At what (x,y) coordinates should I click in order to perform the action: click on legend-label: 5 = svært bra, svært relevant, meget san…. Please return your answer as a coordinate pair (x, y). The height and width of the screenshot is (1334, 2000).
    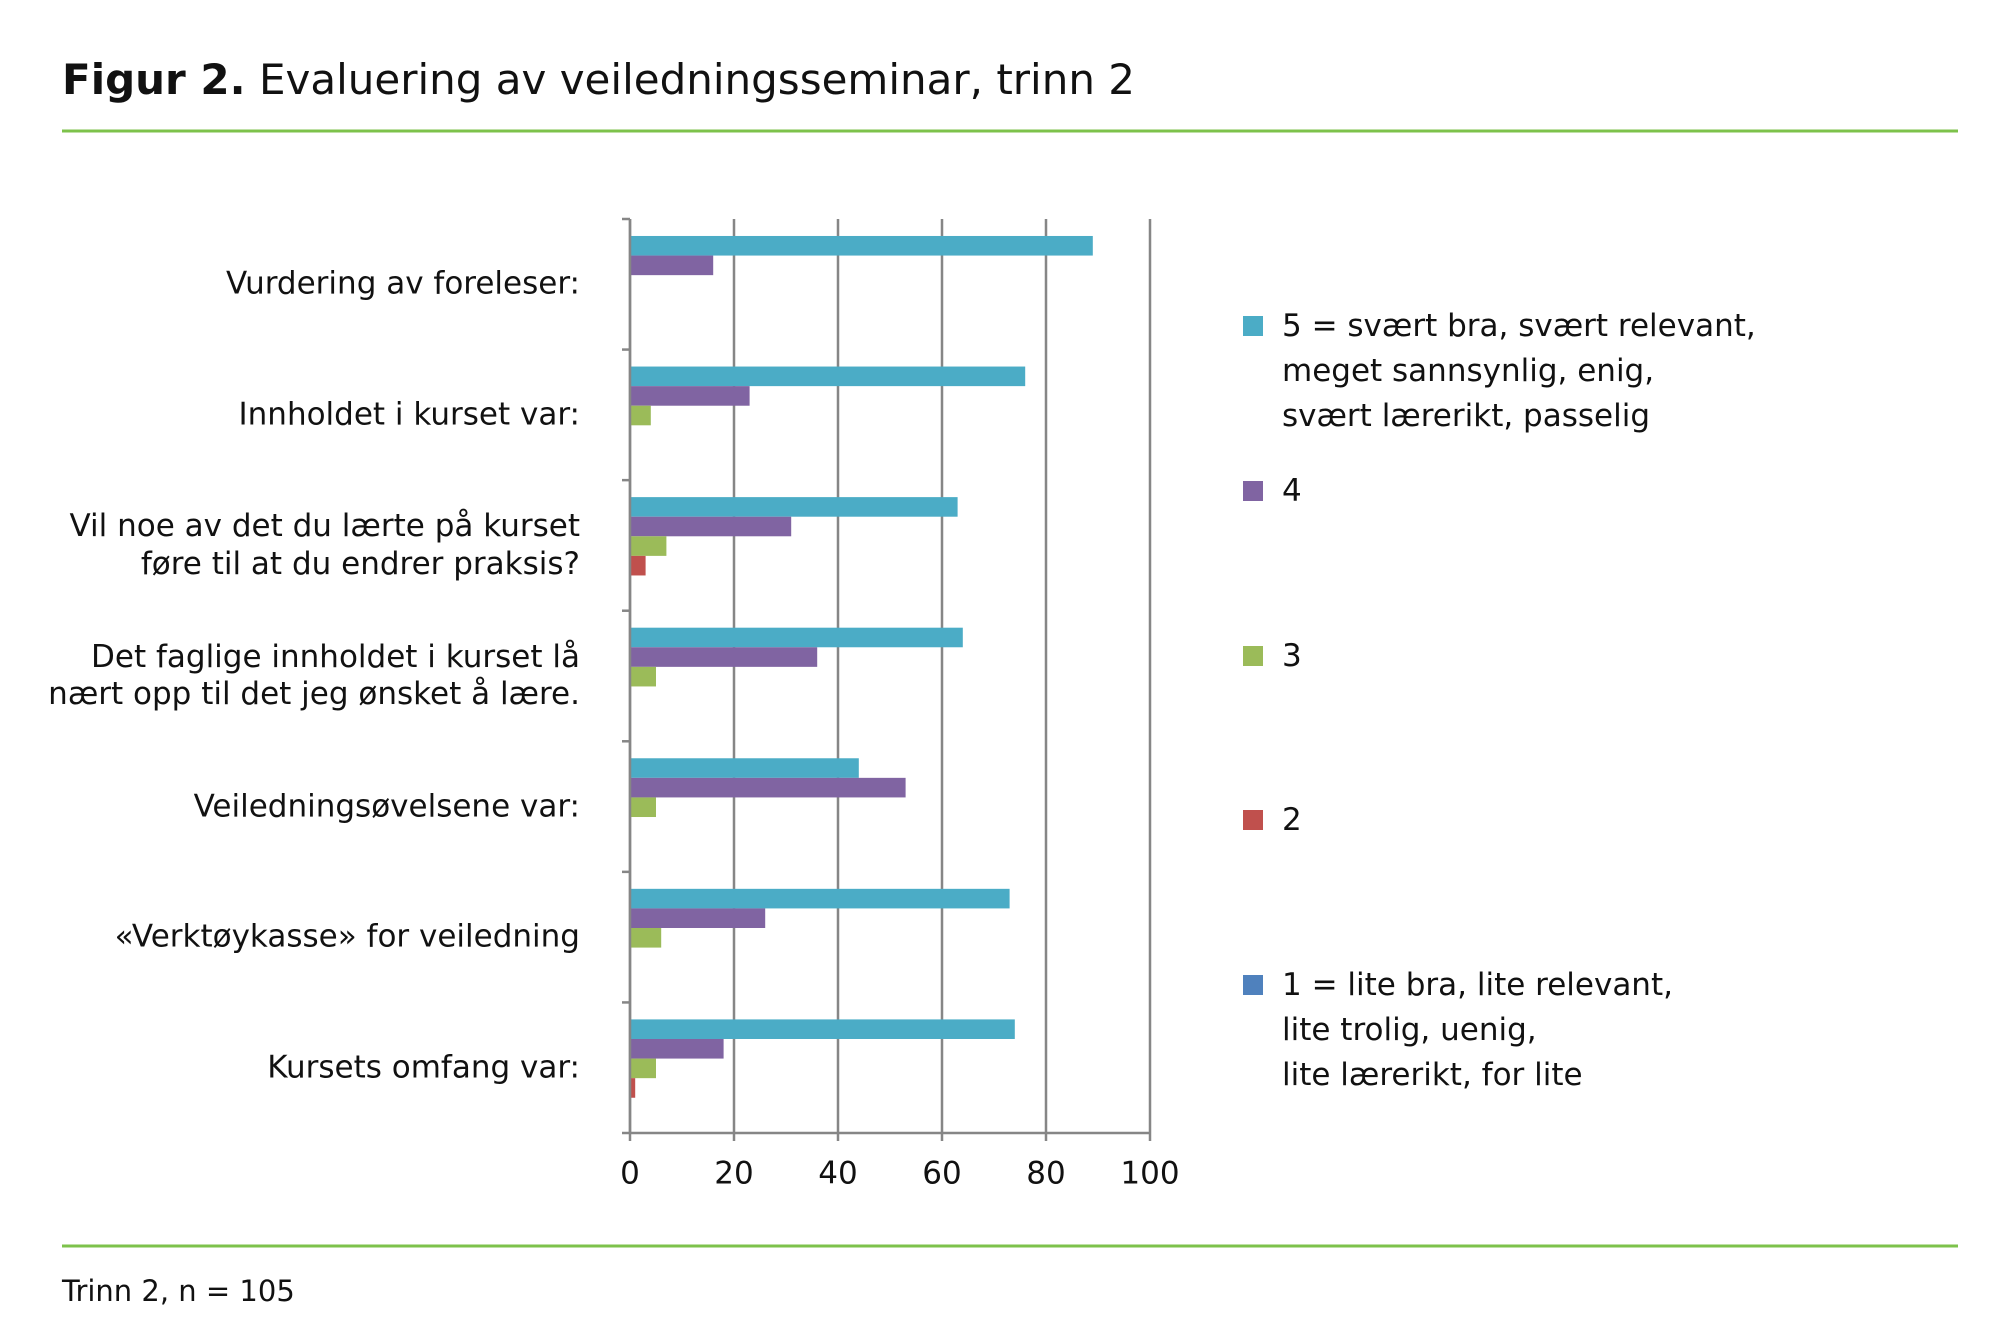
    Looking at the image, I should click on (1519, 371).